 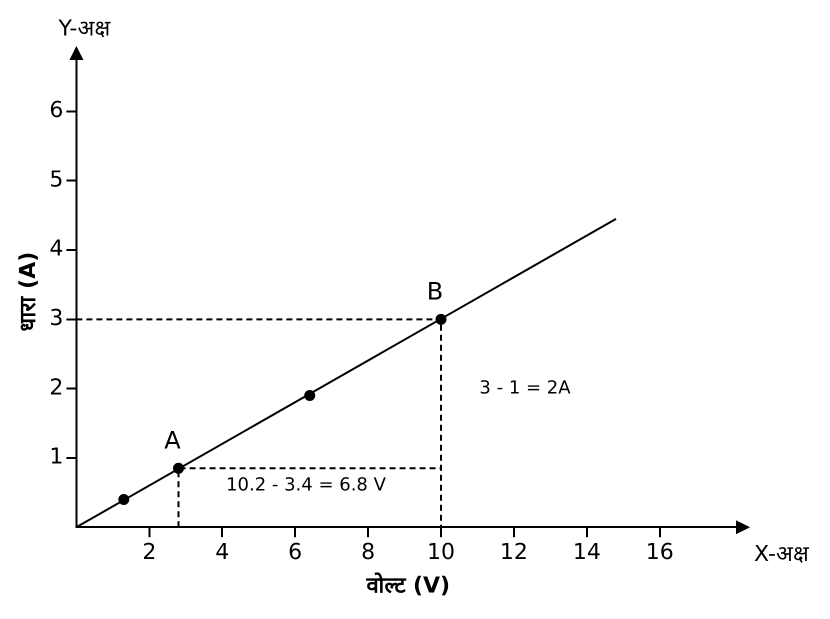 What do you see at coordinates (56, 249) in the screenshot?
I see `y-tick-label: 4` at bounding box center [56, 249].